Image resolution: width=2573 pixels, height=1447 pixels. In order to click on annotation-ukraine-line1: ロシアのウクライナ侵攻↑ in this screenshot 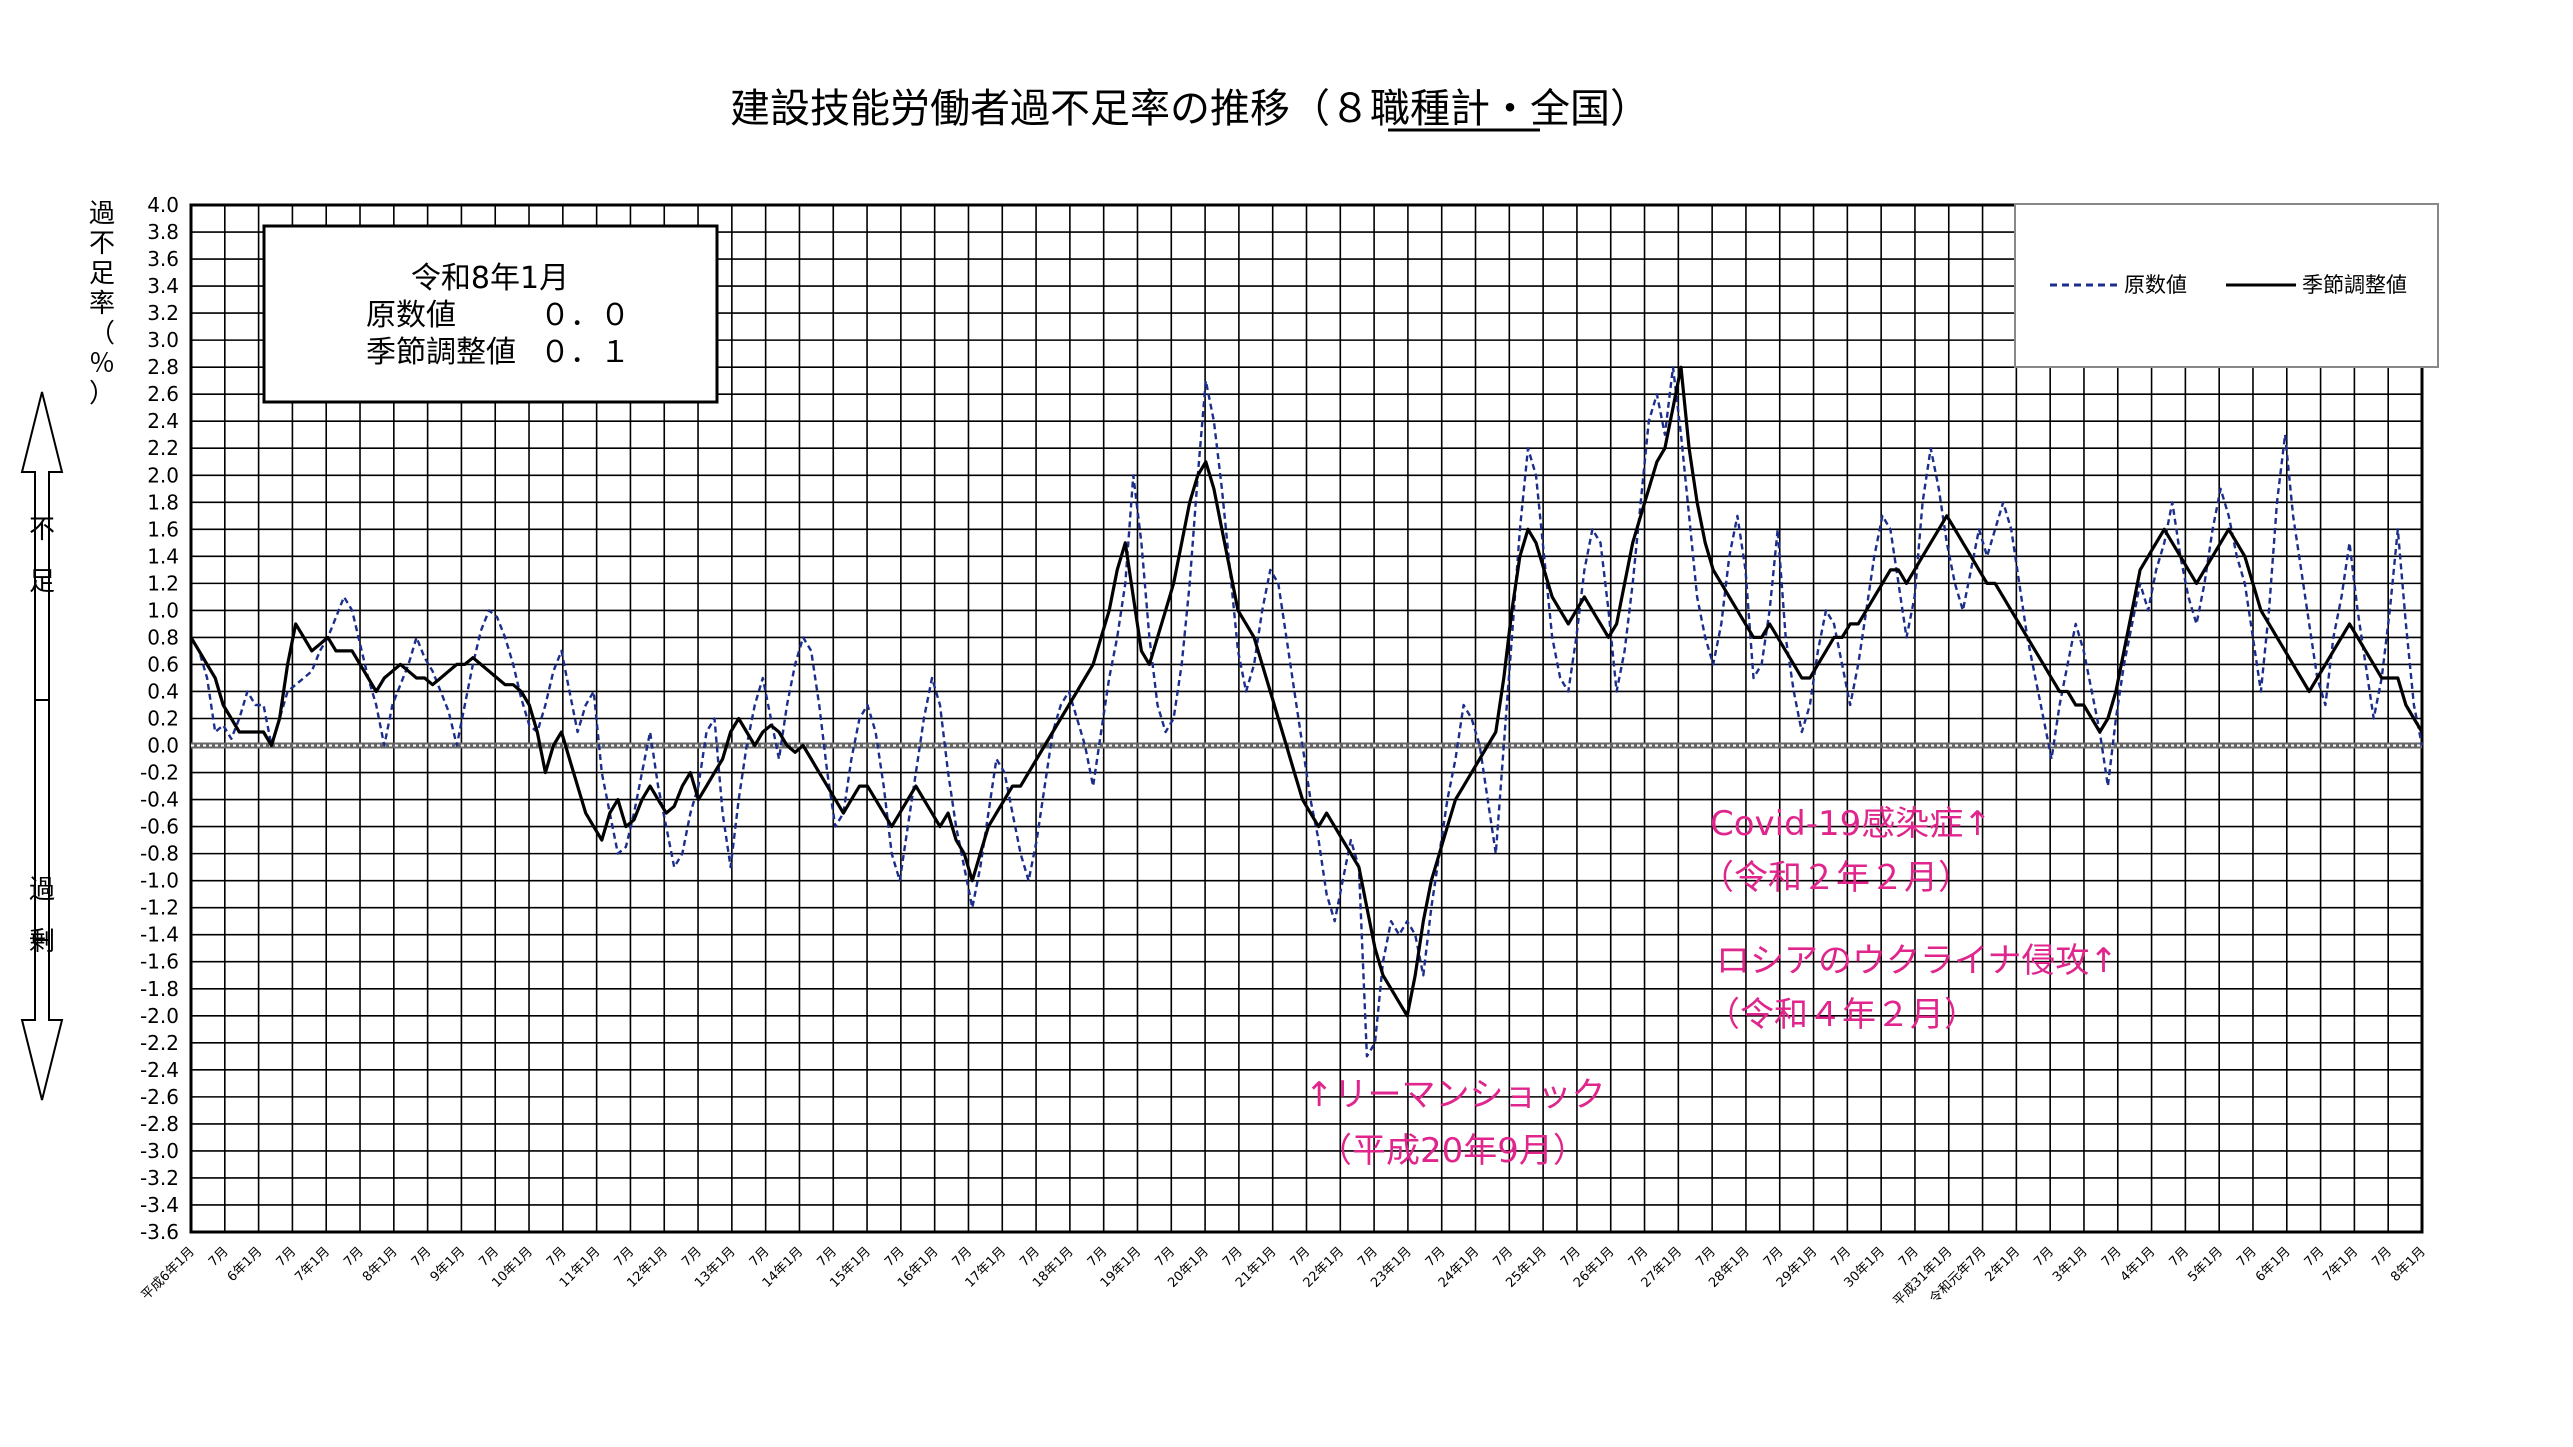, I will do `click(1917, 961)`.